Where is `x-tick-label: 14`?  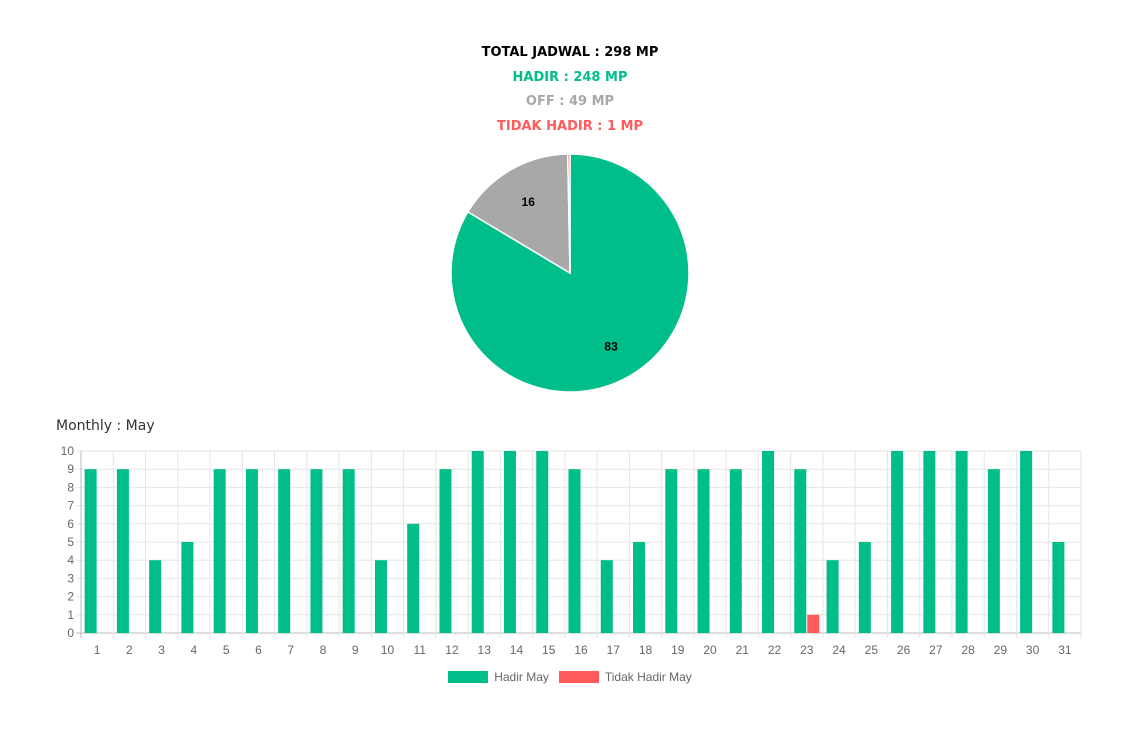
x-tick-label: 14 is located at coordinates (517, 650).